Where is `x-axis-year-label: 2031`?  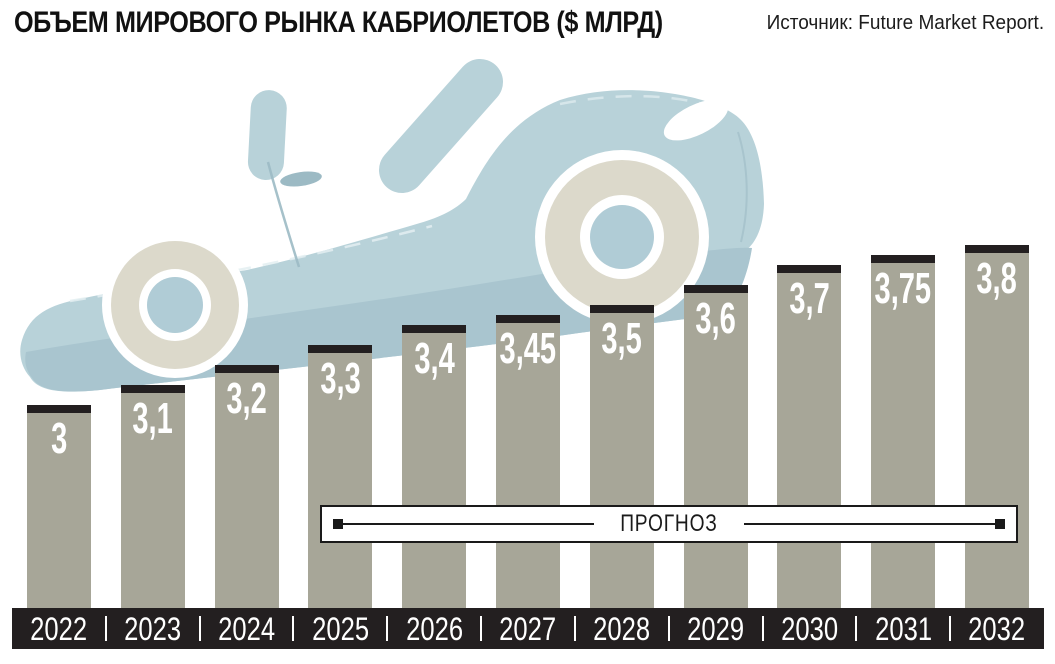
x-axis-year-label: 2031 is located at coordinates (903, 628).